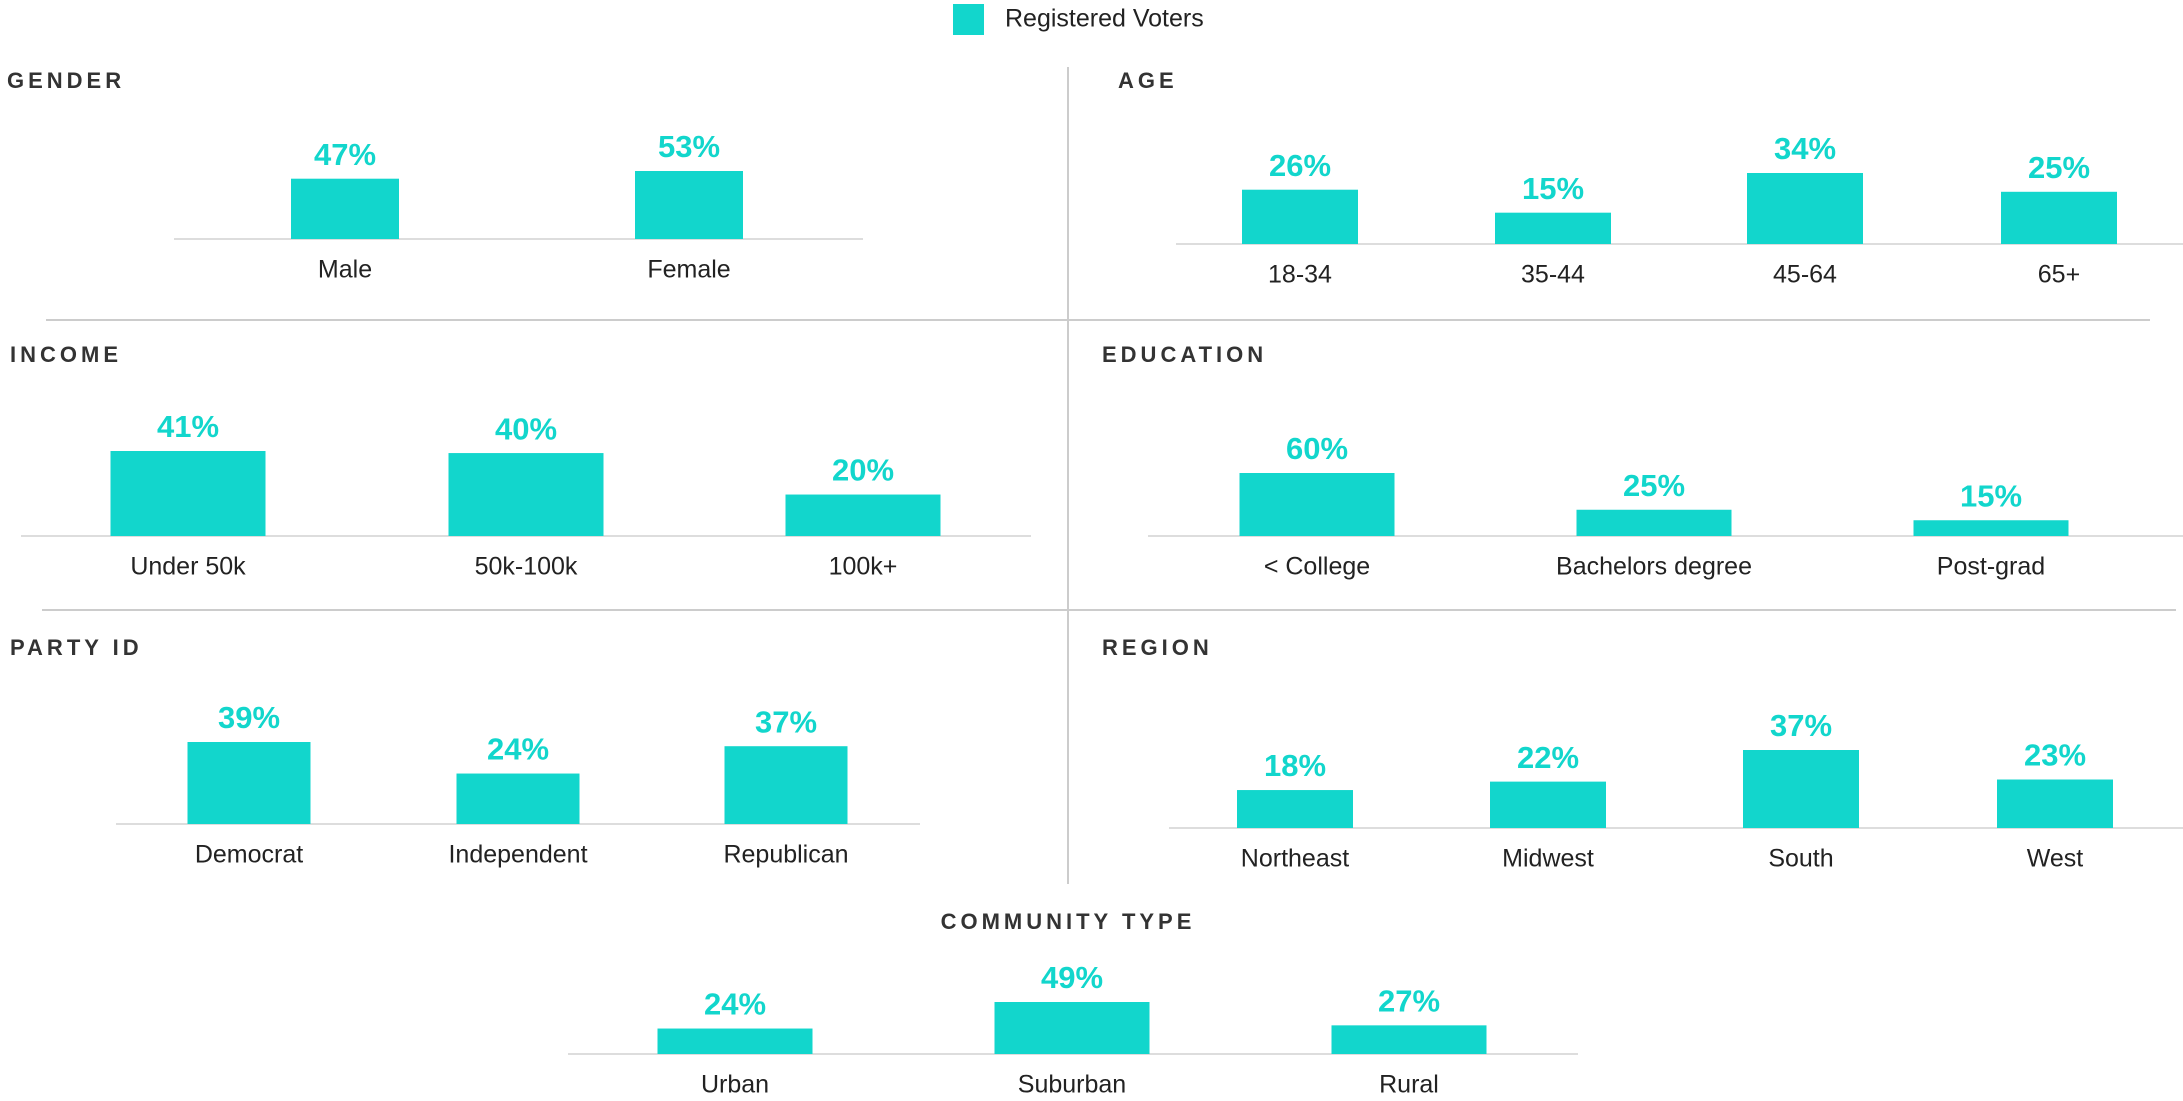 The height and width of the screenshot is (1101, 2183). What do you see at coordinates (1068, 921) in the screenshot?
I see `chart-title: COMMUNITY TYPE` at bounding box center [1068, 921].